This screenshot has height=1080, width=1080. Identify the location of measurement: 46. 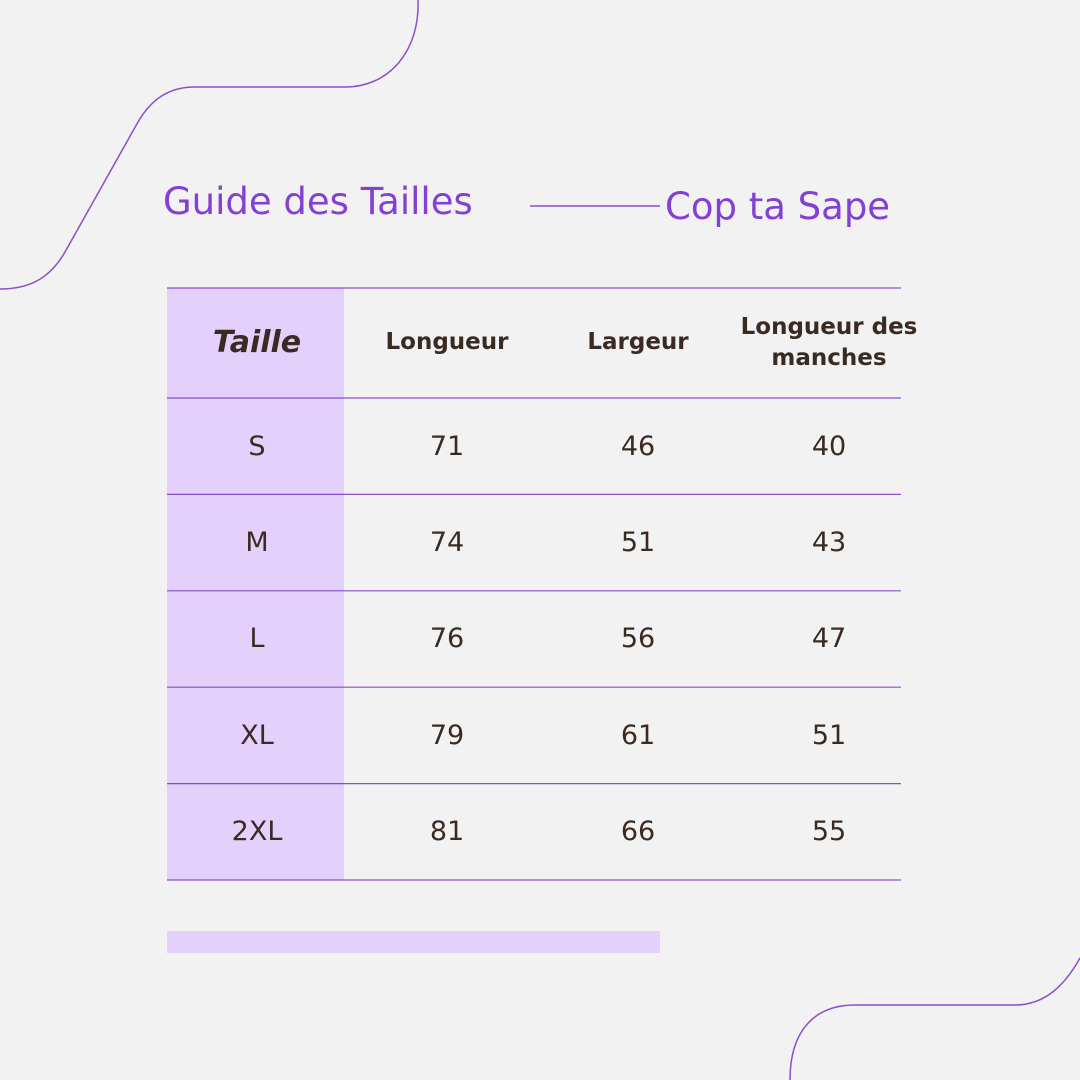
(638, 446).